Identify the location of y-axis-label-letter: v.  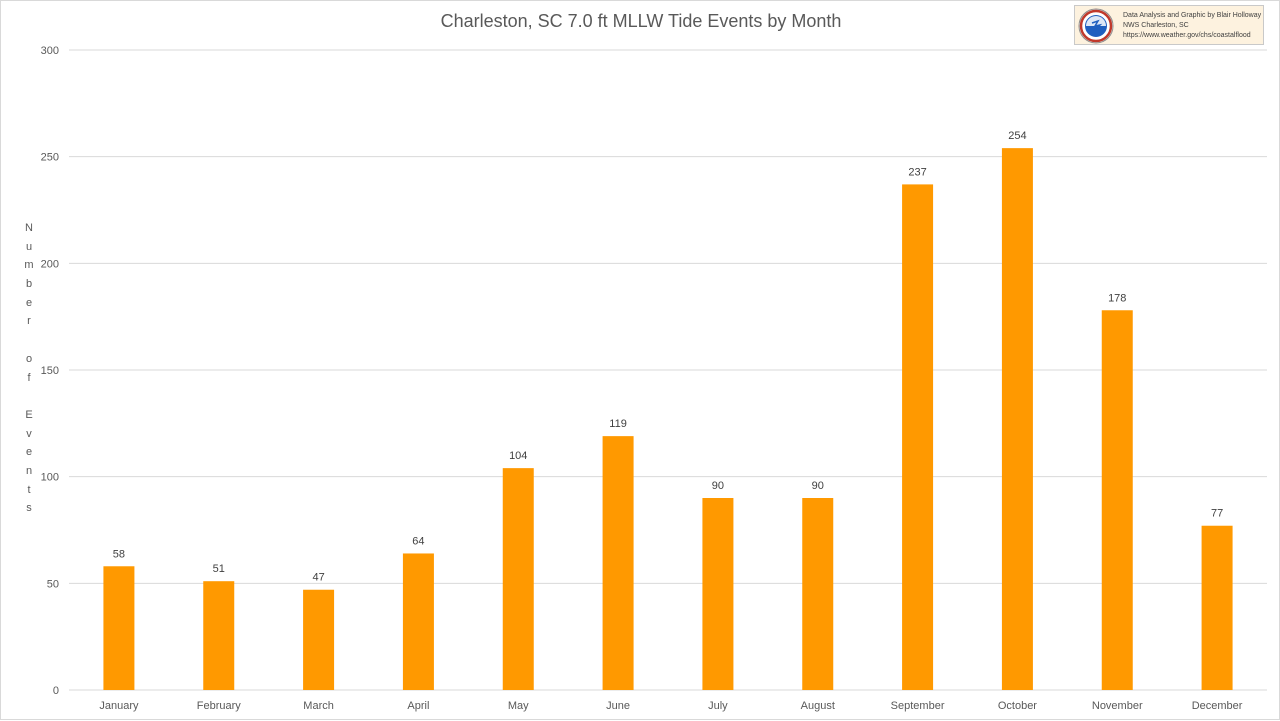
(29, 433).